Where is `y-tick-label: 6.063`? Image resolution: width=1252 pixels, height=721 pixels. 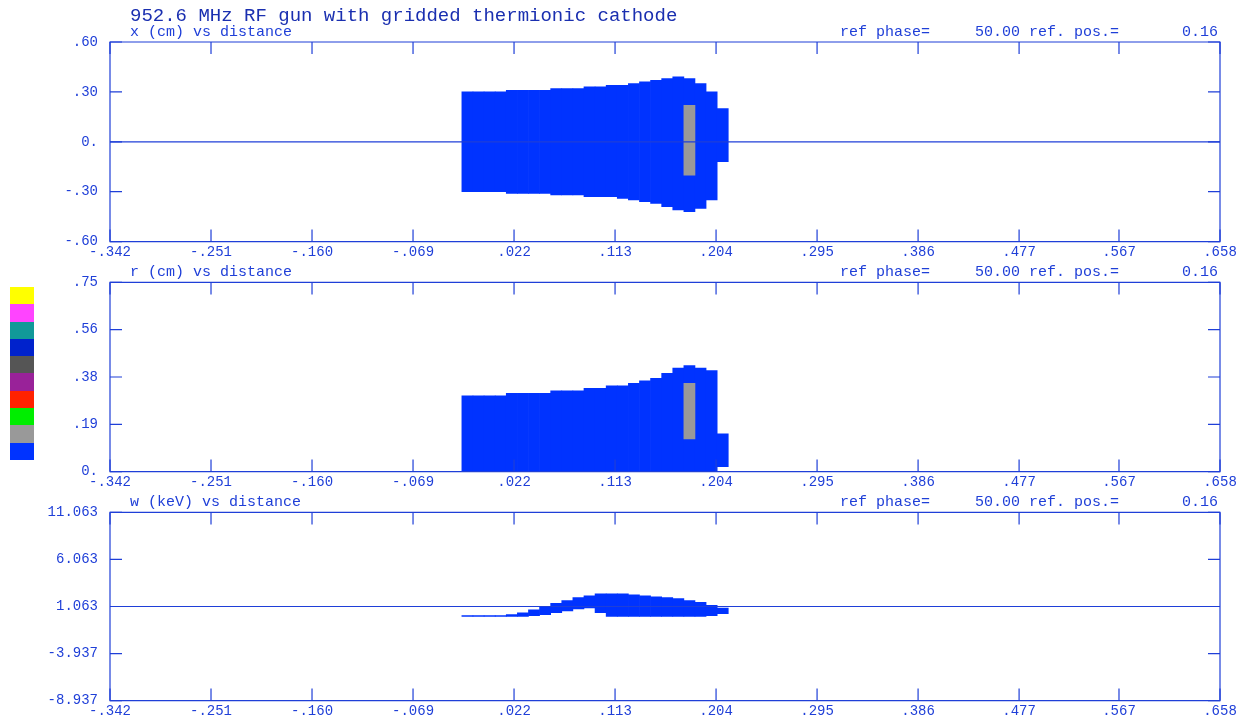
y-tick-label: 6.063 is located at coordinates (76, 559).